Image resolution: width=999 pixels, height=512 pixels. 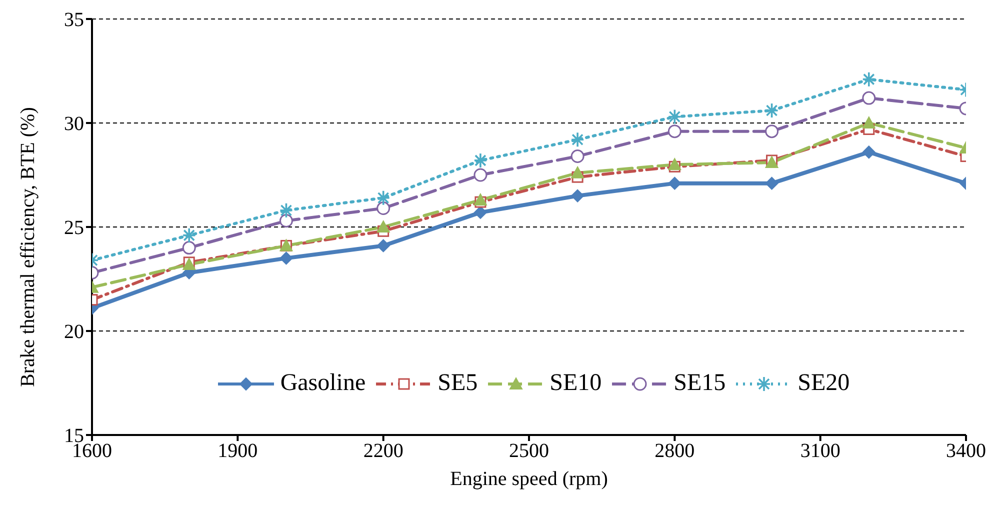 I want to click on x-axis-title: Engine speed (rpm), so click(x=529, y=479).